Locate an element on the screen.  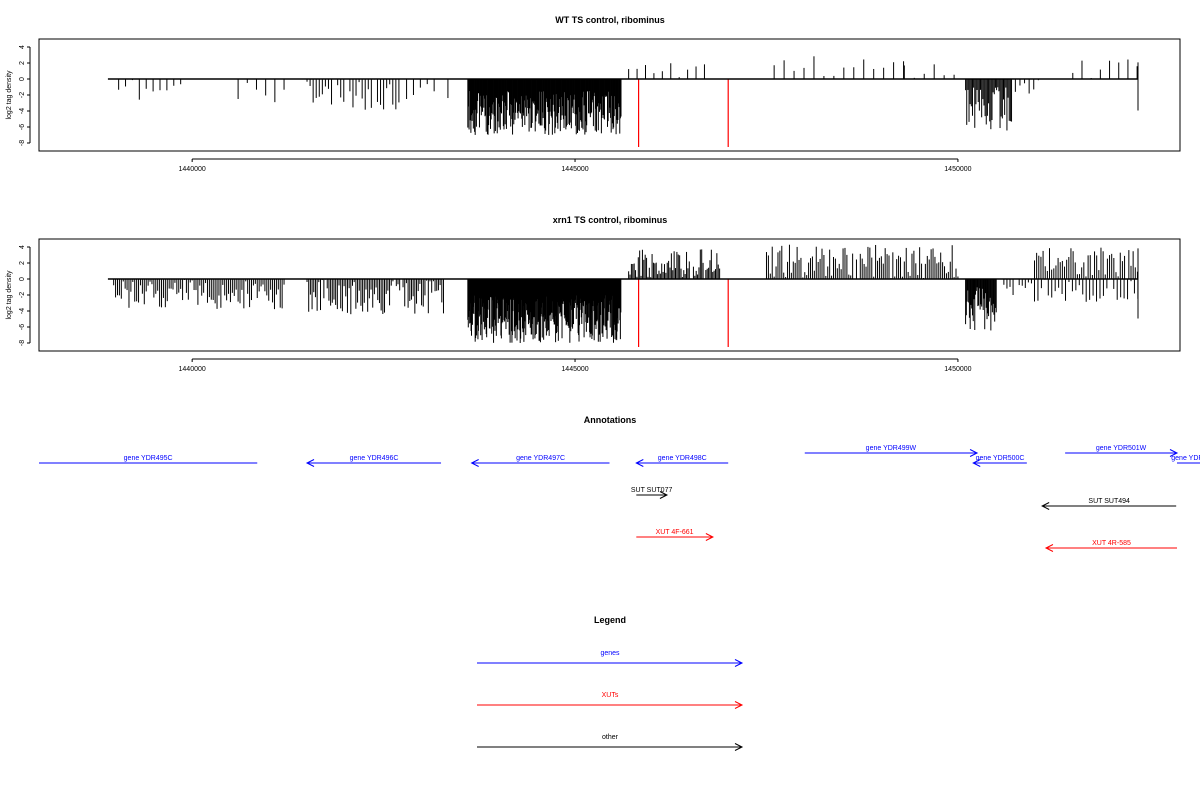
feature-label: XUT 4F-661 is located at coordinates (675, 532).